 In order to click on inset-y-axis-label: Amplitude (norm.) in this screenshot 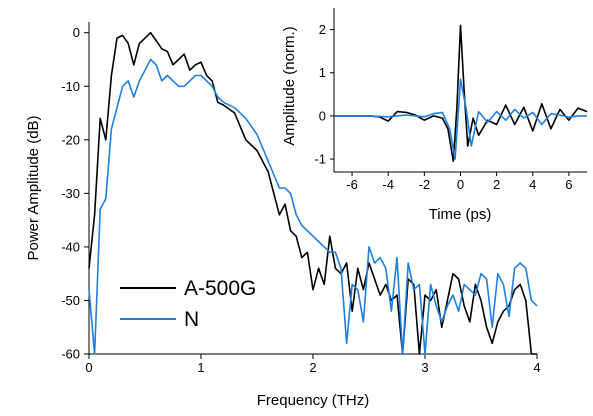, I will do `click(289, 85)`.